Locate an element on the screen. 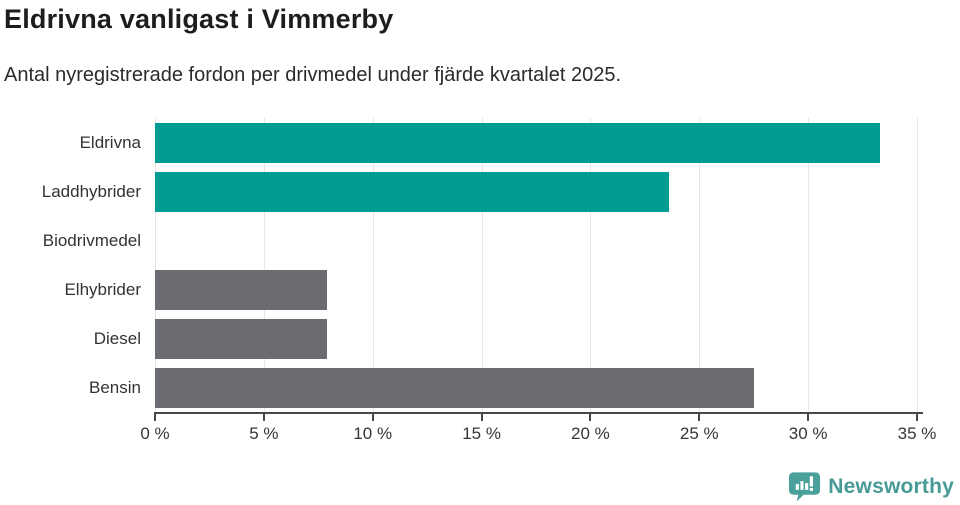  category-label: Eldrivna is located at coordinates (110, 142).